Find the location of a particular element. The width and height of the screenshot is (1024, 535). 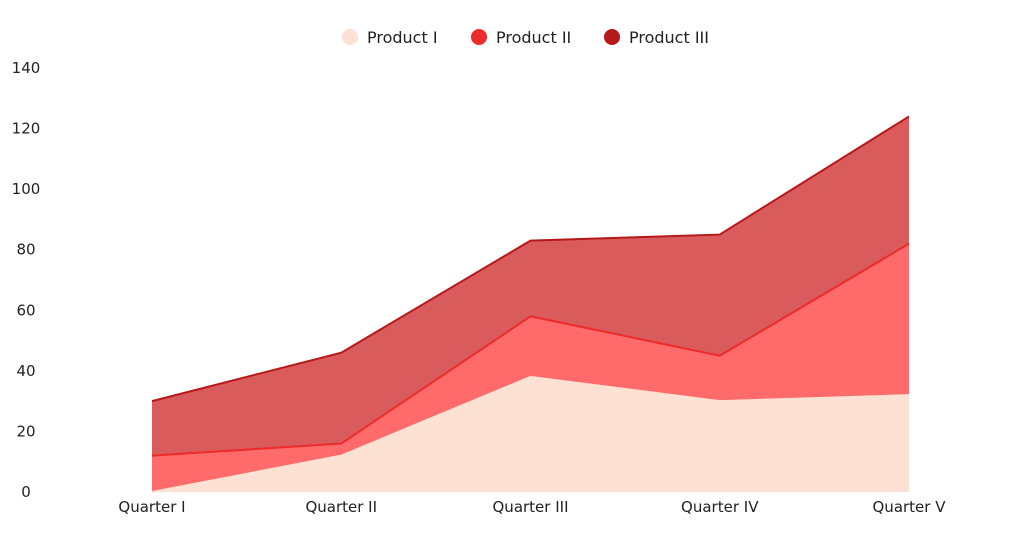

x-tick-label: Quarter III is located at coordinates (531, 507).